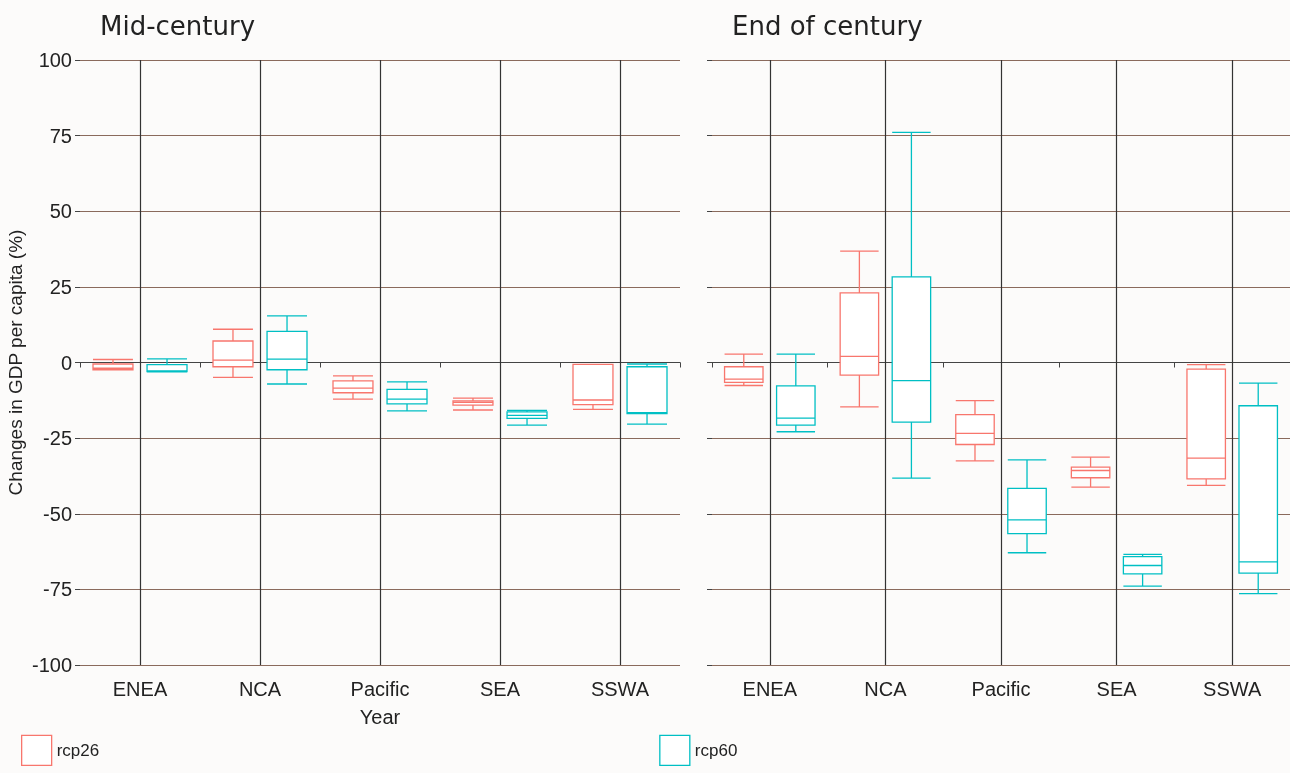  Describe the element at coordinates (380, 717) in the screenshot. I see `x-axis-title: Year` at that location.